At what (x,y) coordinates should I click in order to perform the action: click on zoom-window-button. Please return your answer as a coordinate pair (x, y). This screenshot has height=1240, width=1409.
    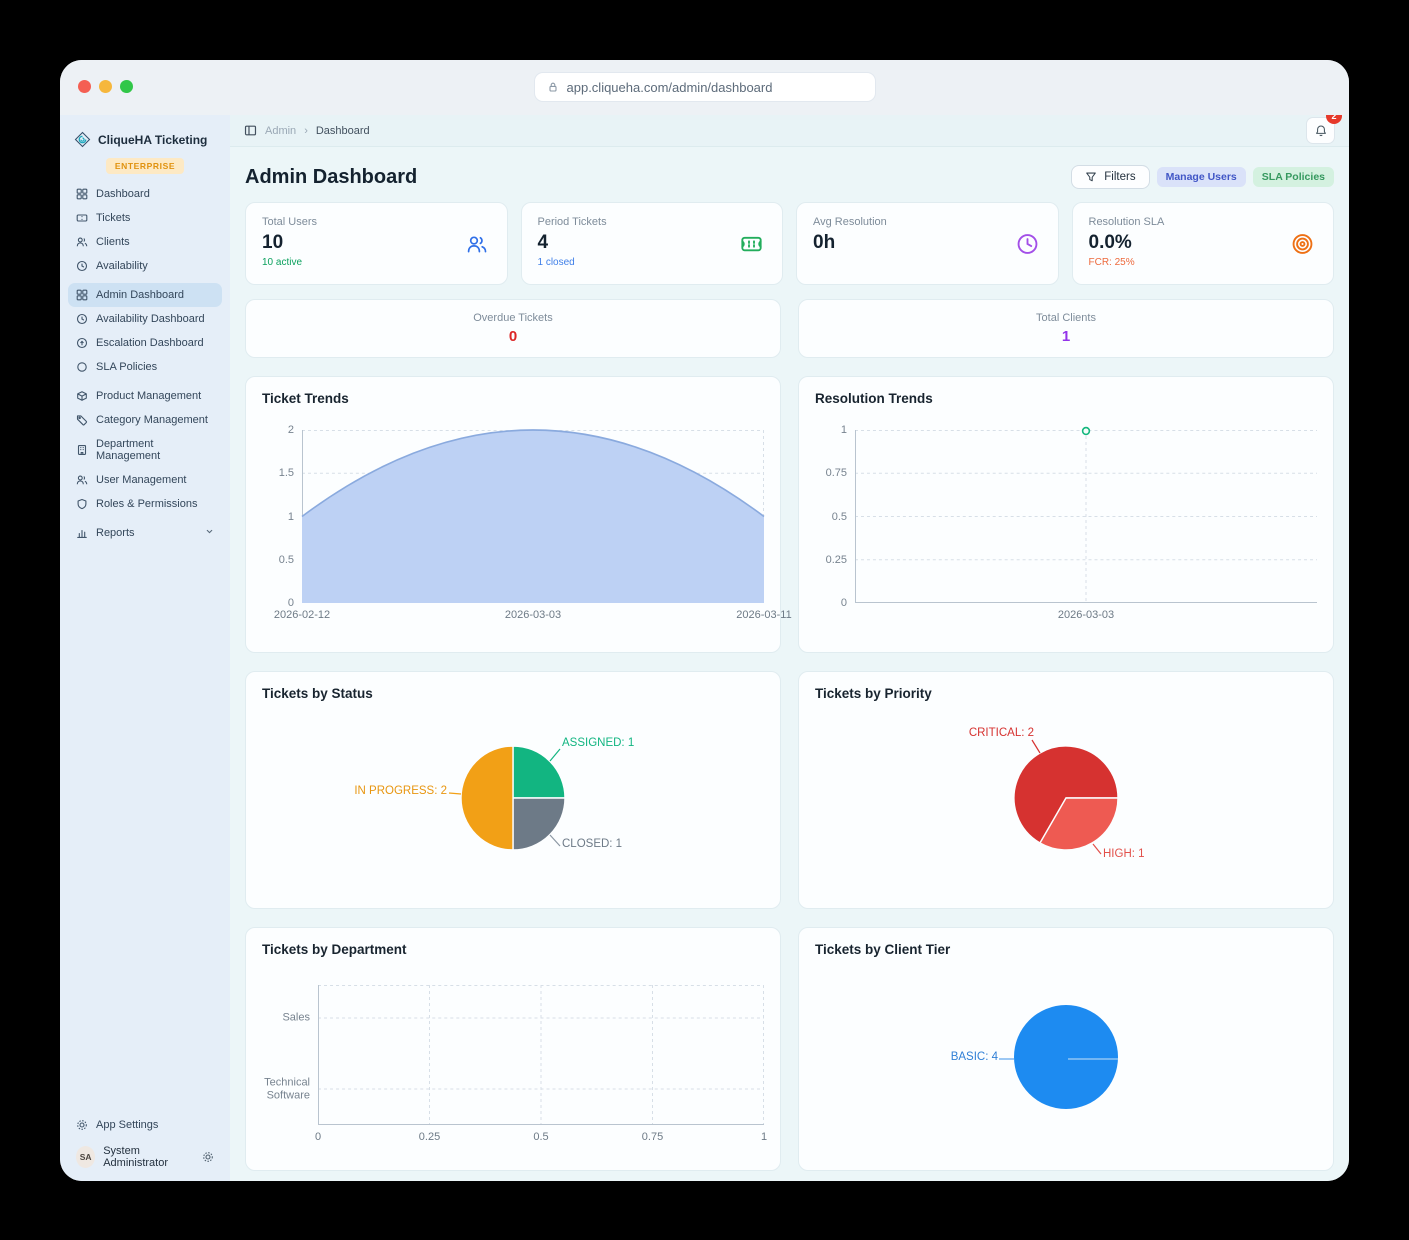
    Looking at the image, I should click on (126, 86).